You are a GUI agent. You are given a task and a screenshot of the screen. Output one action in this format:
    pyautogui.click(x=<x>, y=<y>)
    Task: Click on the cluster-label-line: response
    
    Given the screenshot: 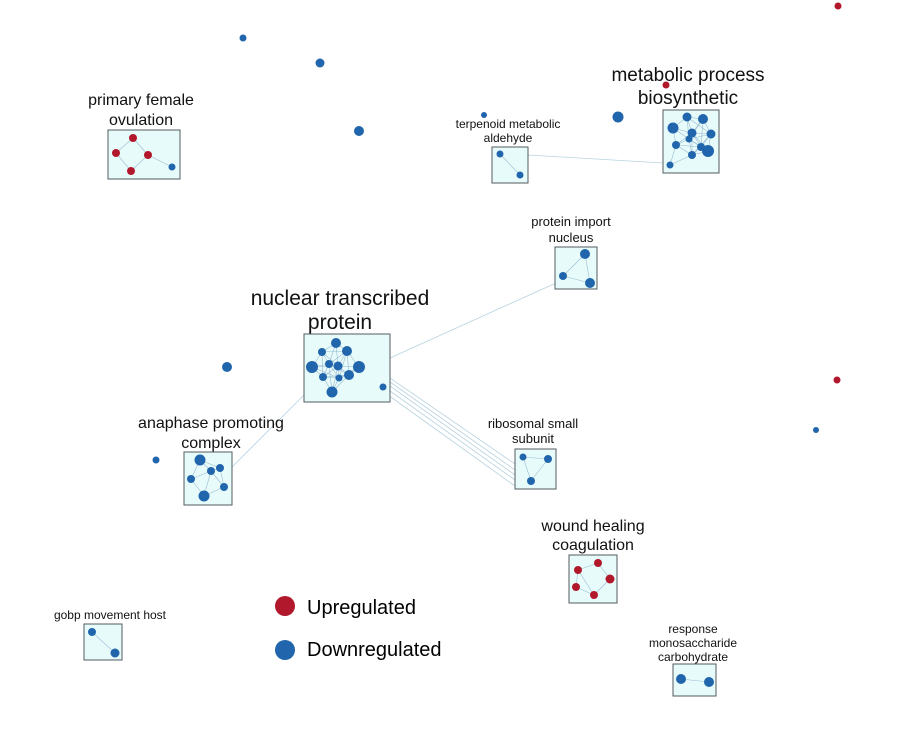 What is the action you would take?
    pyautogui.click(x=693, y=629)
    